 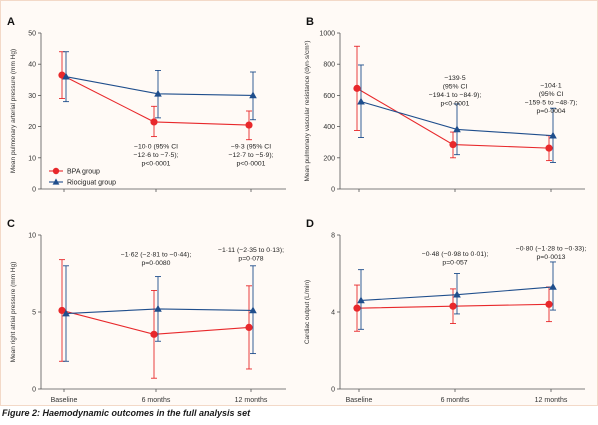 I want to click on y-tick-label: 800, so click(x=329, y=65).